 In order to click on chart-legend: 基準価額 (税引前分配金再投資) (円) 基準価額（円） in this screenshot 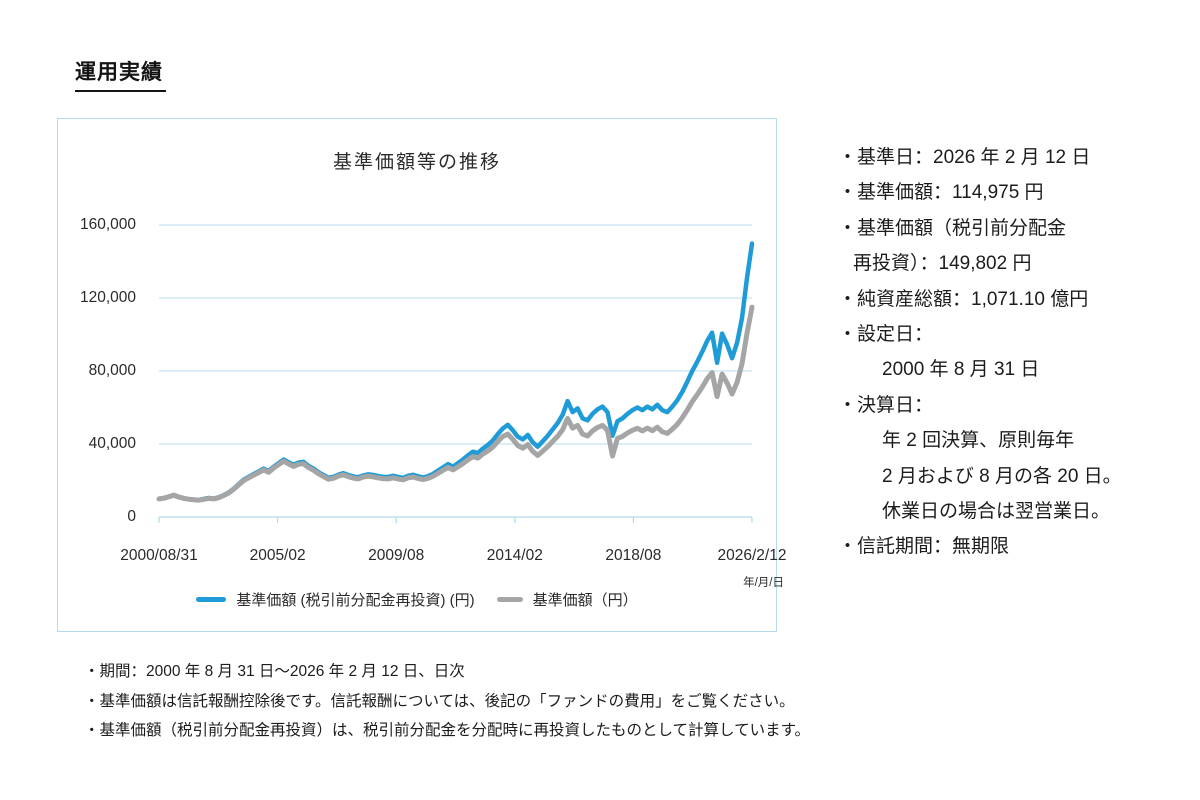, I will do `click(417, 599)`.